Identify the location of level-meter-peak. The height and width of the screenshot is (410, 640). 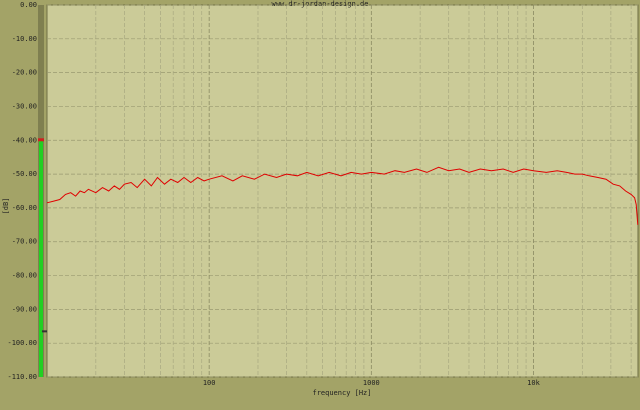
(44, 331).